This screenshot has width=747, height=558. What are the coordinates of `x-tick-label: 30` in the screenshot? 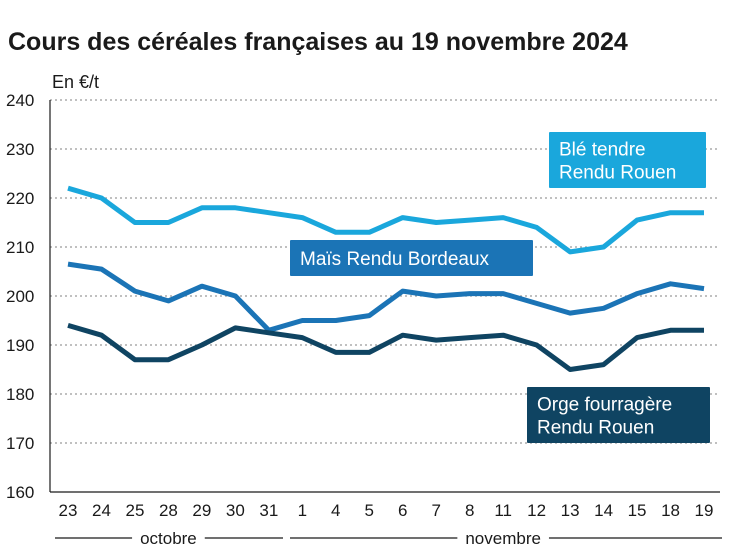 It's located at (235, 510).